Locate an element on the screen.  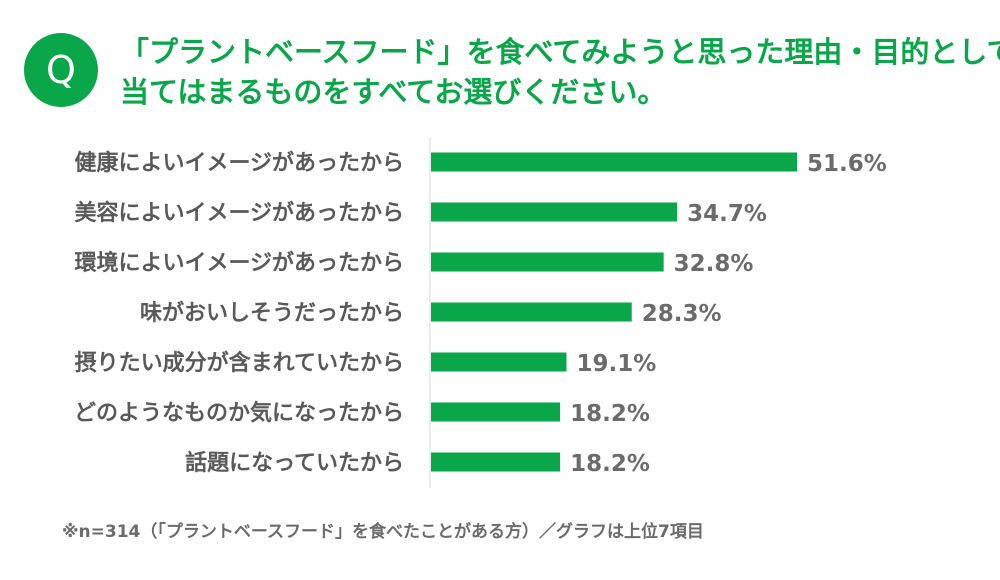
category-label: 話題になっていたから is located at coordinates (294, 463).